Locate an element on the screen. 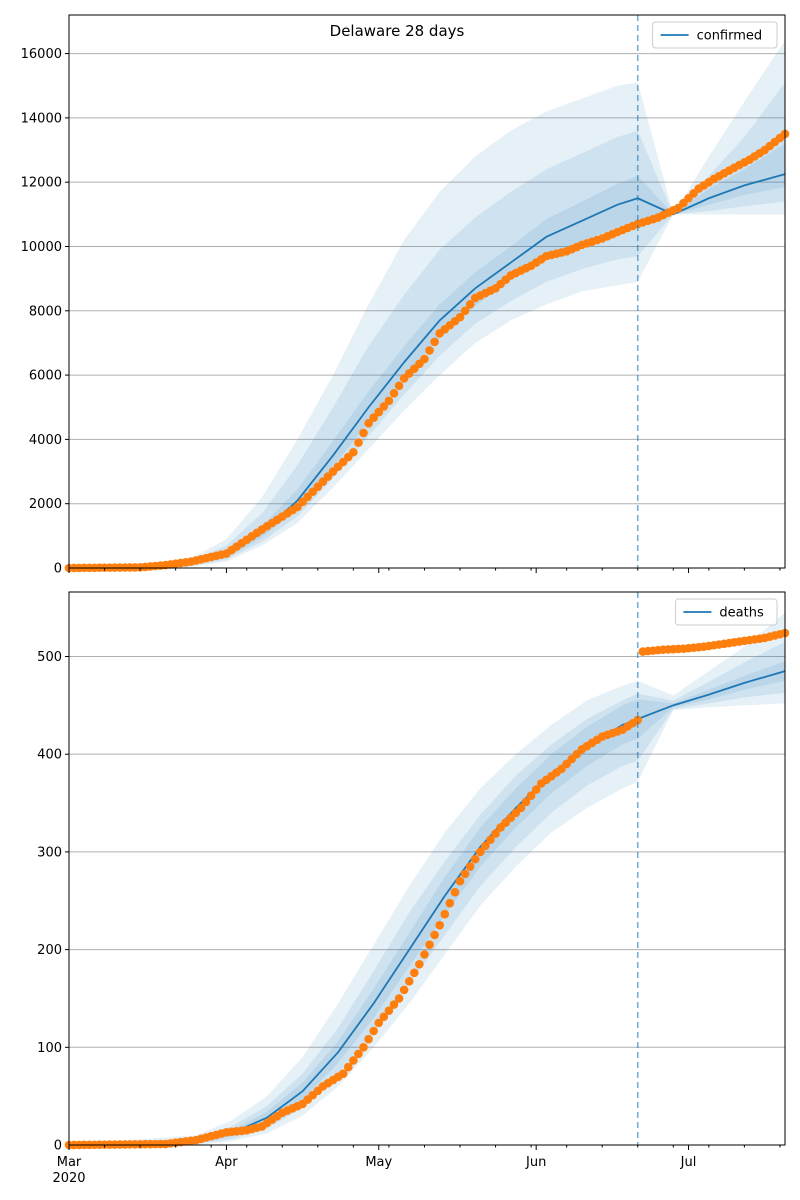 The width and height of the screenshot is (800, 1200). x-tick-label: Mar is located at coordinates (69, 1162).